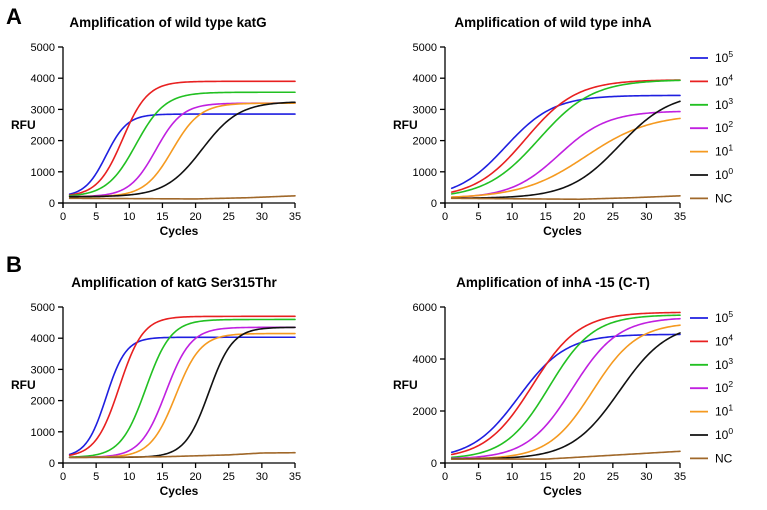 This screenshot has width=767, height=510. Describe the element at coordinates (552, 22) in the screenshot. I see `chart-title: Amplification of wild type inhA` at that location.